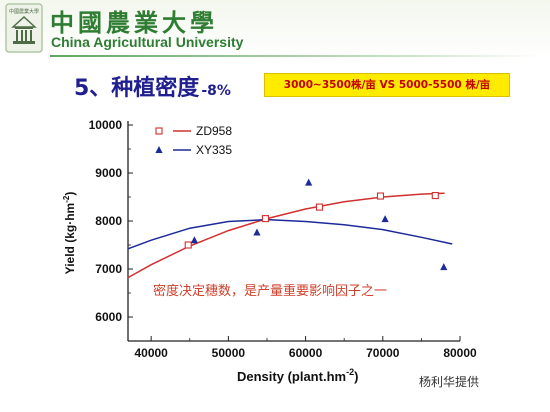 This screenshot has width=550, height=412. Describe the element at coordinates (449, 382) in the screenshot. I see `data-credit: 杨利华提供` at that location.